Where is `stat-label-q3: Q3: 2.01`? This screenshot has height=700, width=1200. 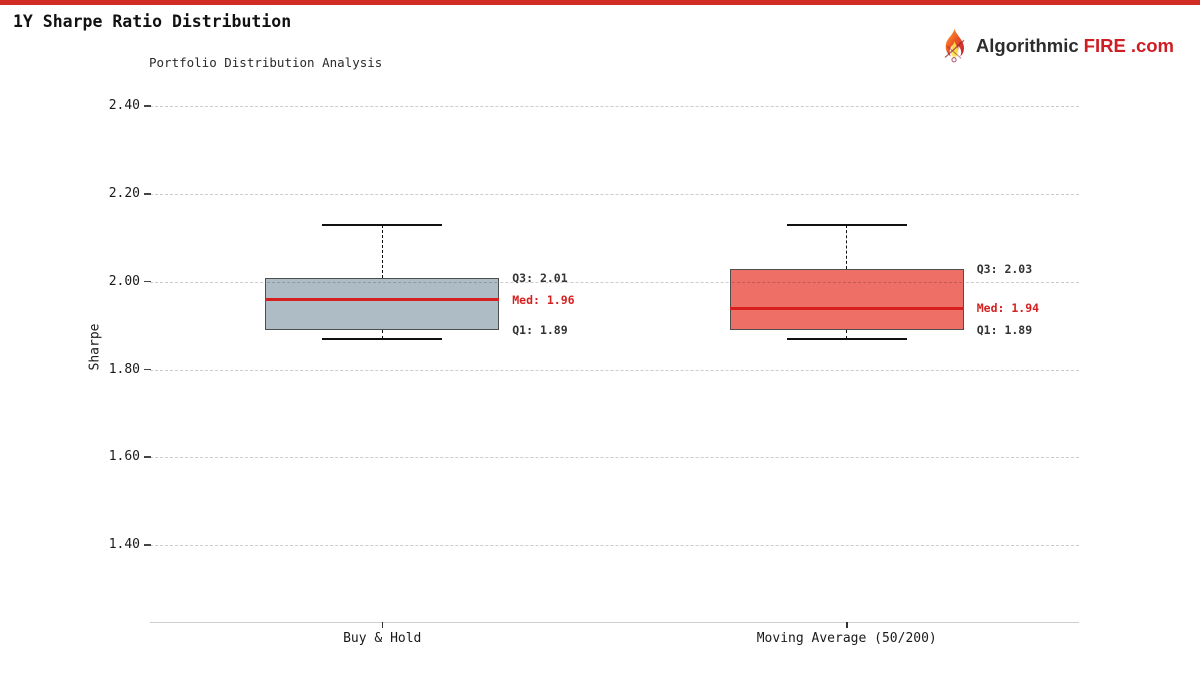 stat-label-q3: Q3: 2.01 is located at coordinates (540, 277).